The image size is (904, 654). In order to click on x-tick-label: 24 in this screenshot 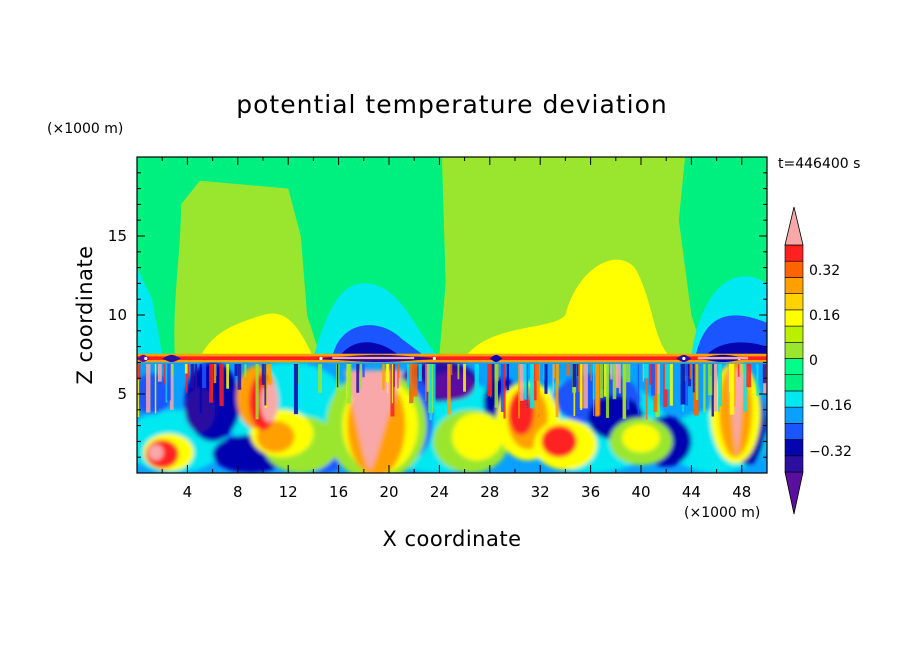, I will do `click(439, 492)`.